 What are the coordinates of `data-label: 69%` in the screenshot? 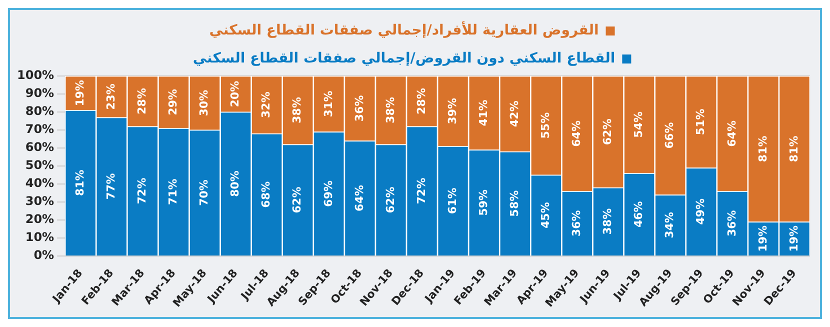 It's located at (328, 193).